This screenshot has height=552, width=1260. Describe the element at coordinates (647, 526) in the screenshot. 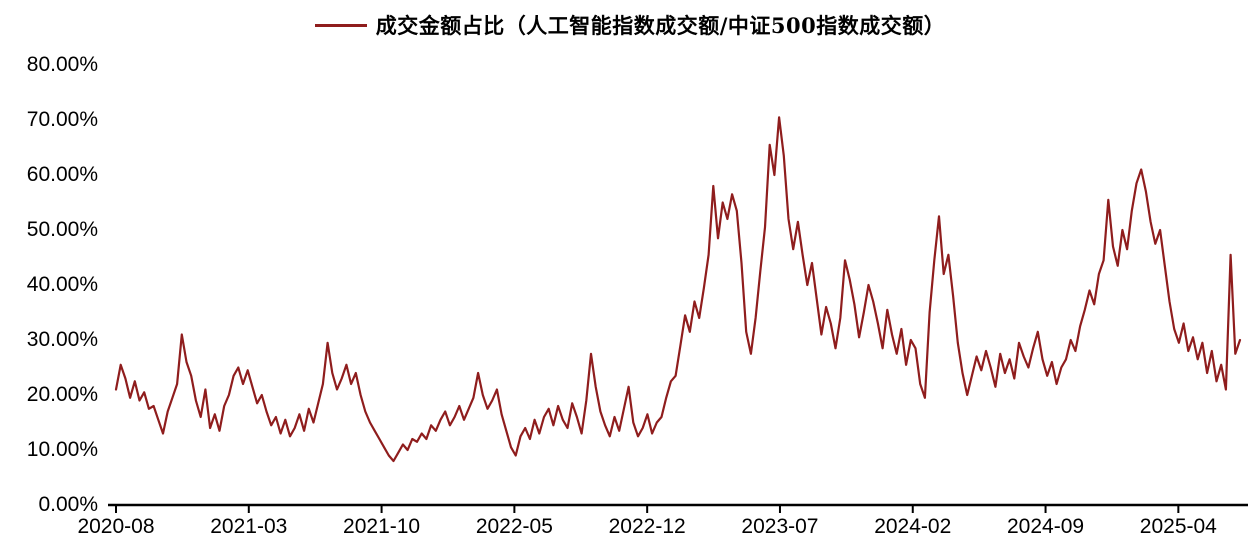

I see `x-axis-tick-label: 2022-12` at that location.